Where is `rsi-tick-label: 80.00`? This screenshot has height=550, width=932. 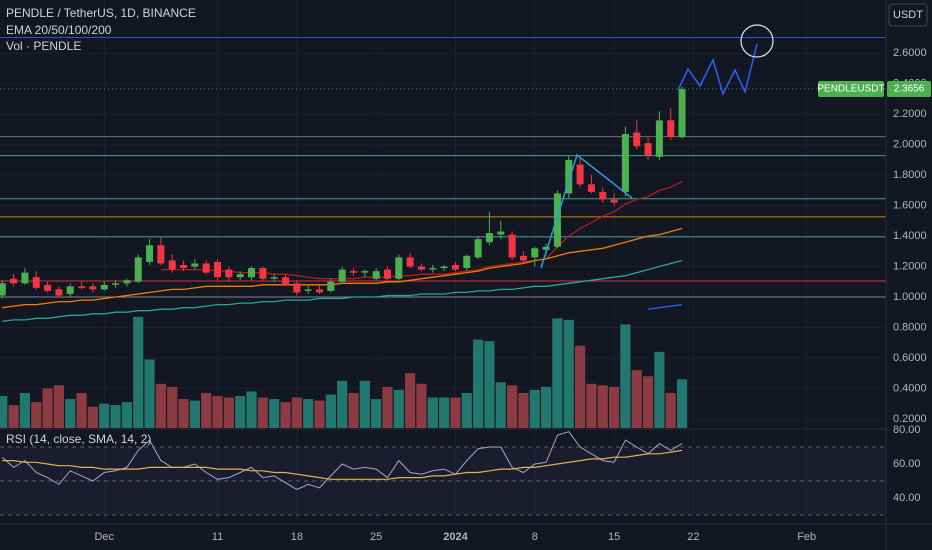
rsi-tick-label: 80.00 is located at coordinates (907, 430).